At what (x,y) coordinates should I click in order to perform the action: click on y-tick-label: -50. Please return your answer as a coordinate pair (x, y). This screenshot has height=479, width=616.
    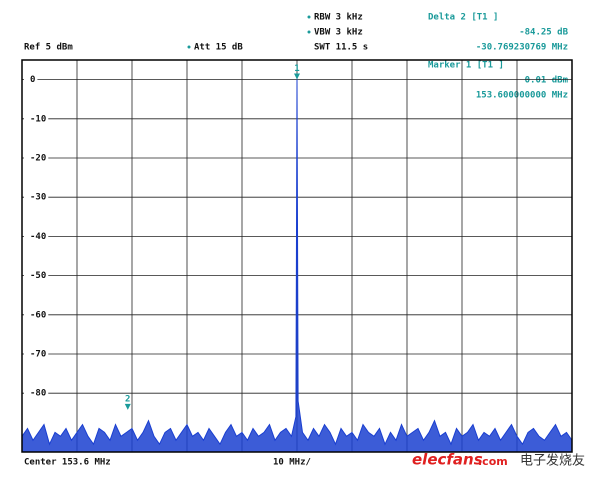
    Looking at the image, I should click on (38, 276).